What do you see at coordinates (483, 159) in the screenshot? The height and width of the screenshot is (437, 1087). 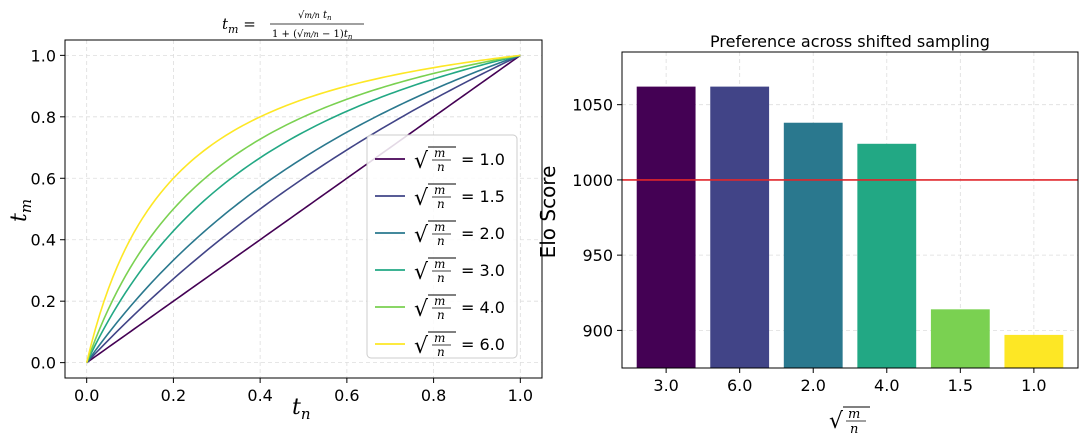 I see `legend-label: = 1.0` at bounding box center [483, 159].